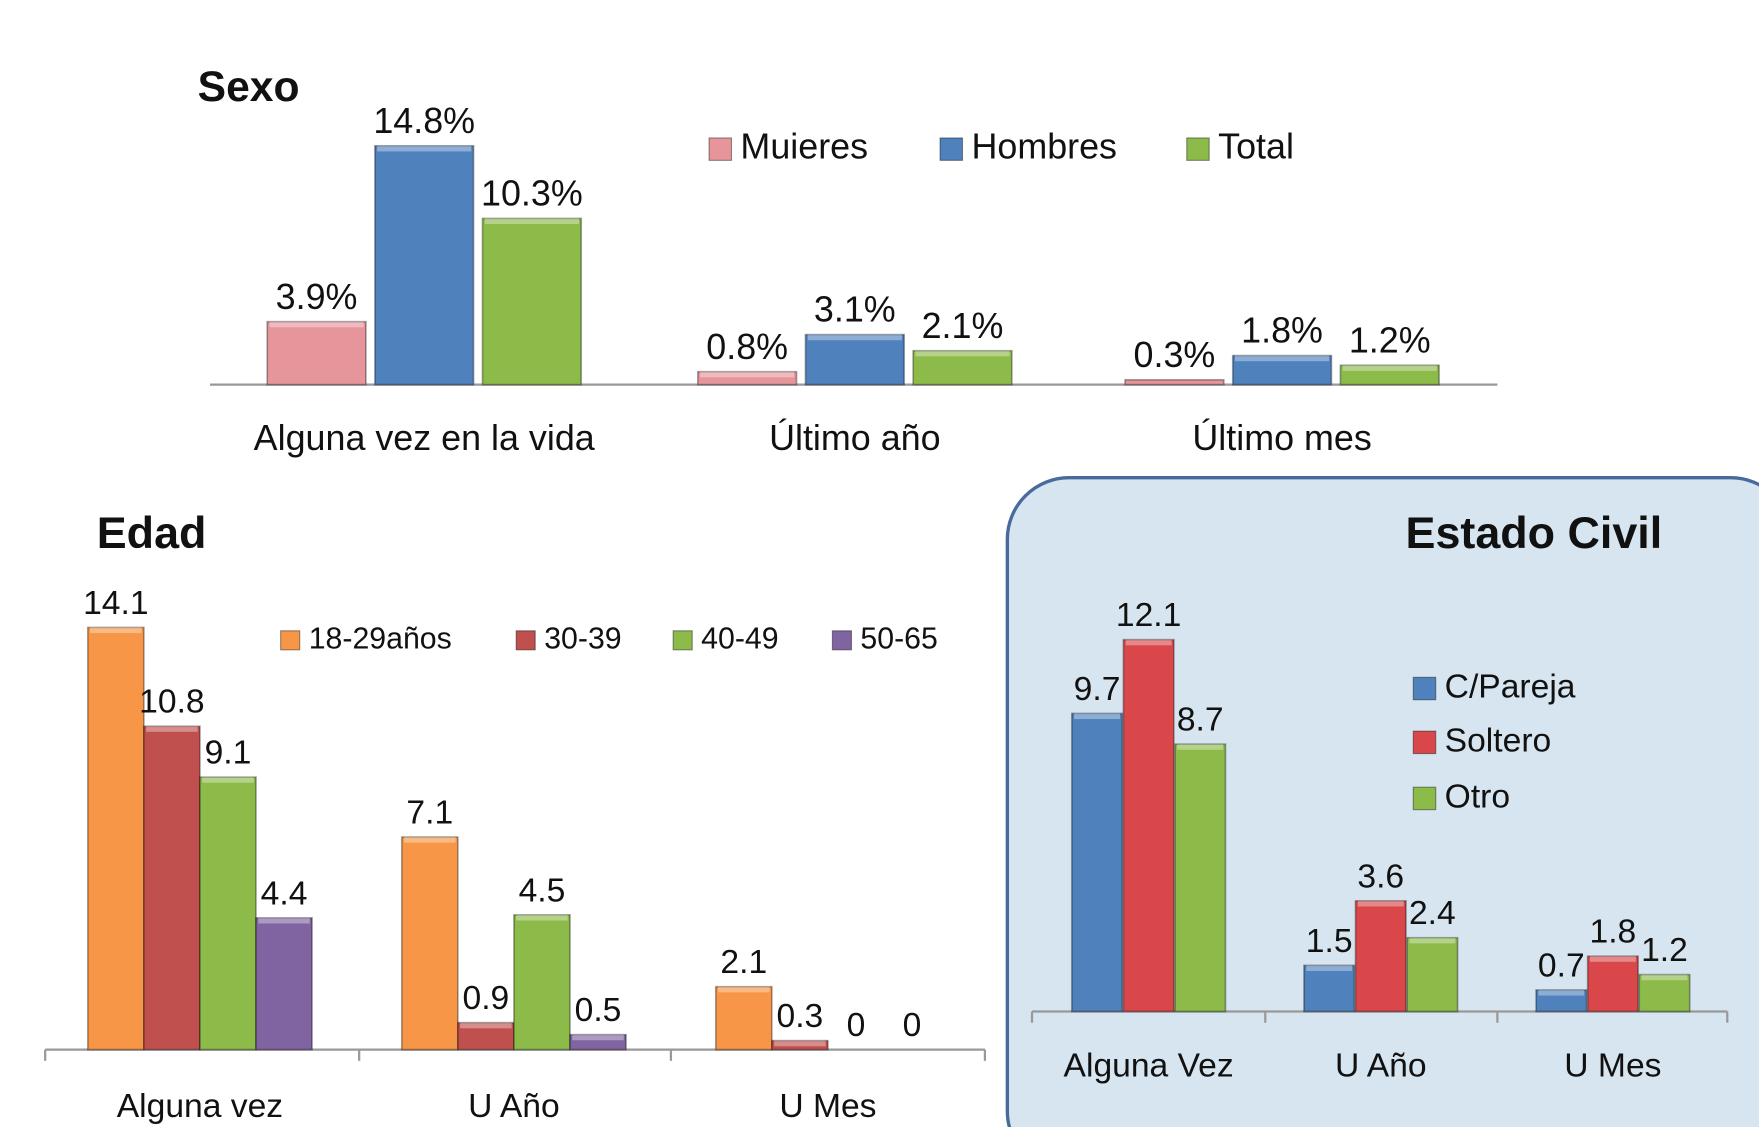  Describe the element at coordinates (854, 438) in the screenshot. I see `category-label: Último año` at that location.